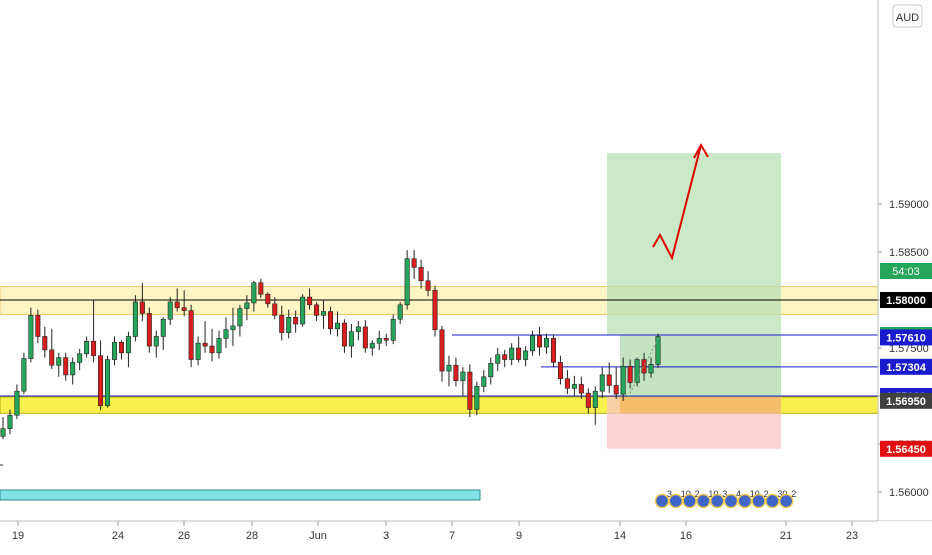  Describe the element at coordinates (686, 536) in the screenshot. I see `x-tick-label: 16` at that location.